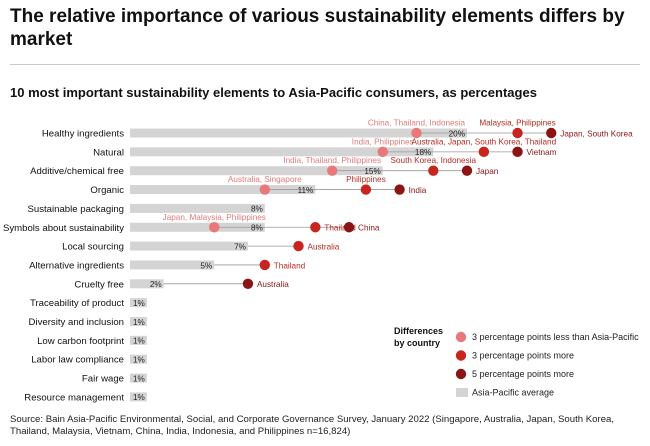 Image resolution: width=650 pixels, height=446 pixels. I want to click on country-label: China, Thailand, Indonesia, so click(417, 123).